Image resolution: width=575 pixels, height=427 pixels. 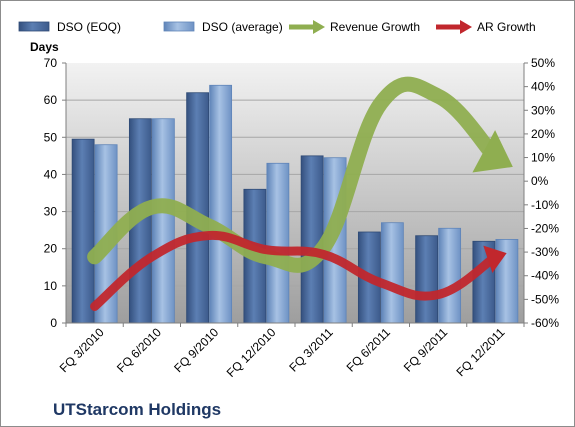 What do you see at coordinates (82, 350) in the screenshot?
I see `x-tick-label: FQ 3/2010` at bounding box center [82, 350].